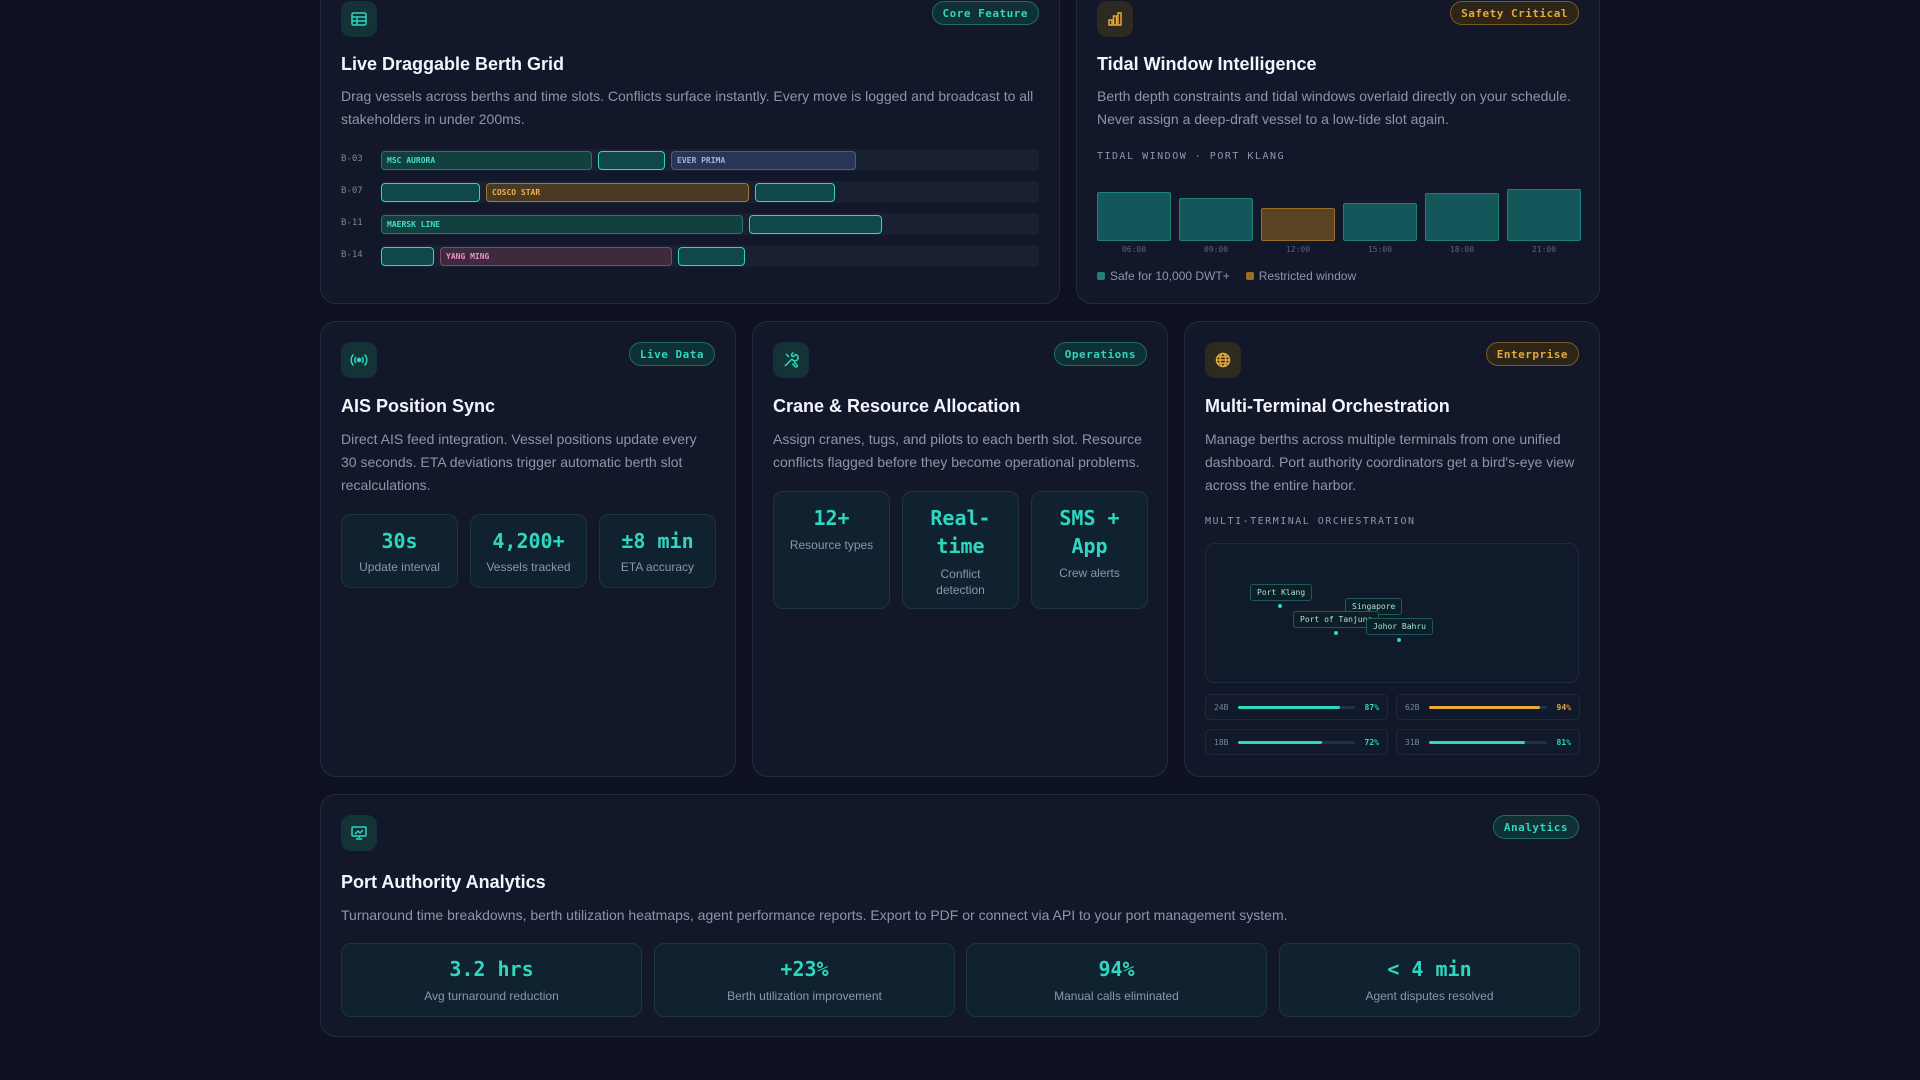 The image size is (1920, 1080). I want to click on stat-value: 12+, so click(831, 518).